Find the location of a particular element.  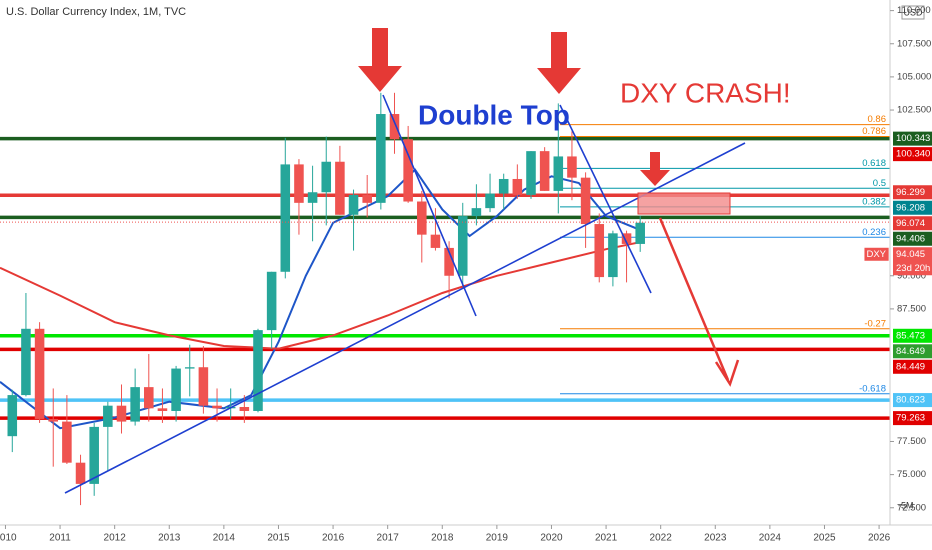

annotation: DXY CRASH! is located at coordinates (705, 92).